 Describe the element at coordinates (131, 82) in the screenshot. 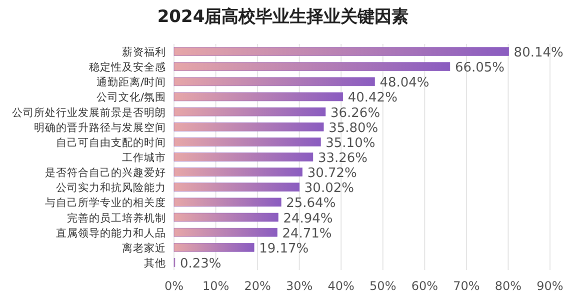

I see `y-tick-label: 通勤距离/时间` at that location.